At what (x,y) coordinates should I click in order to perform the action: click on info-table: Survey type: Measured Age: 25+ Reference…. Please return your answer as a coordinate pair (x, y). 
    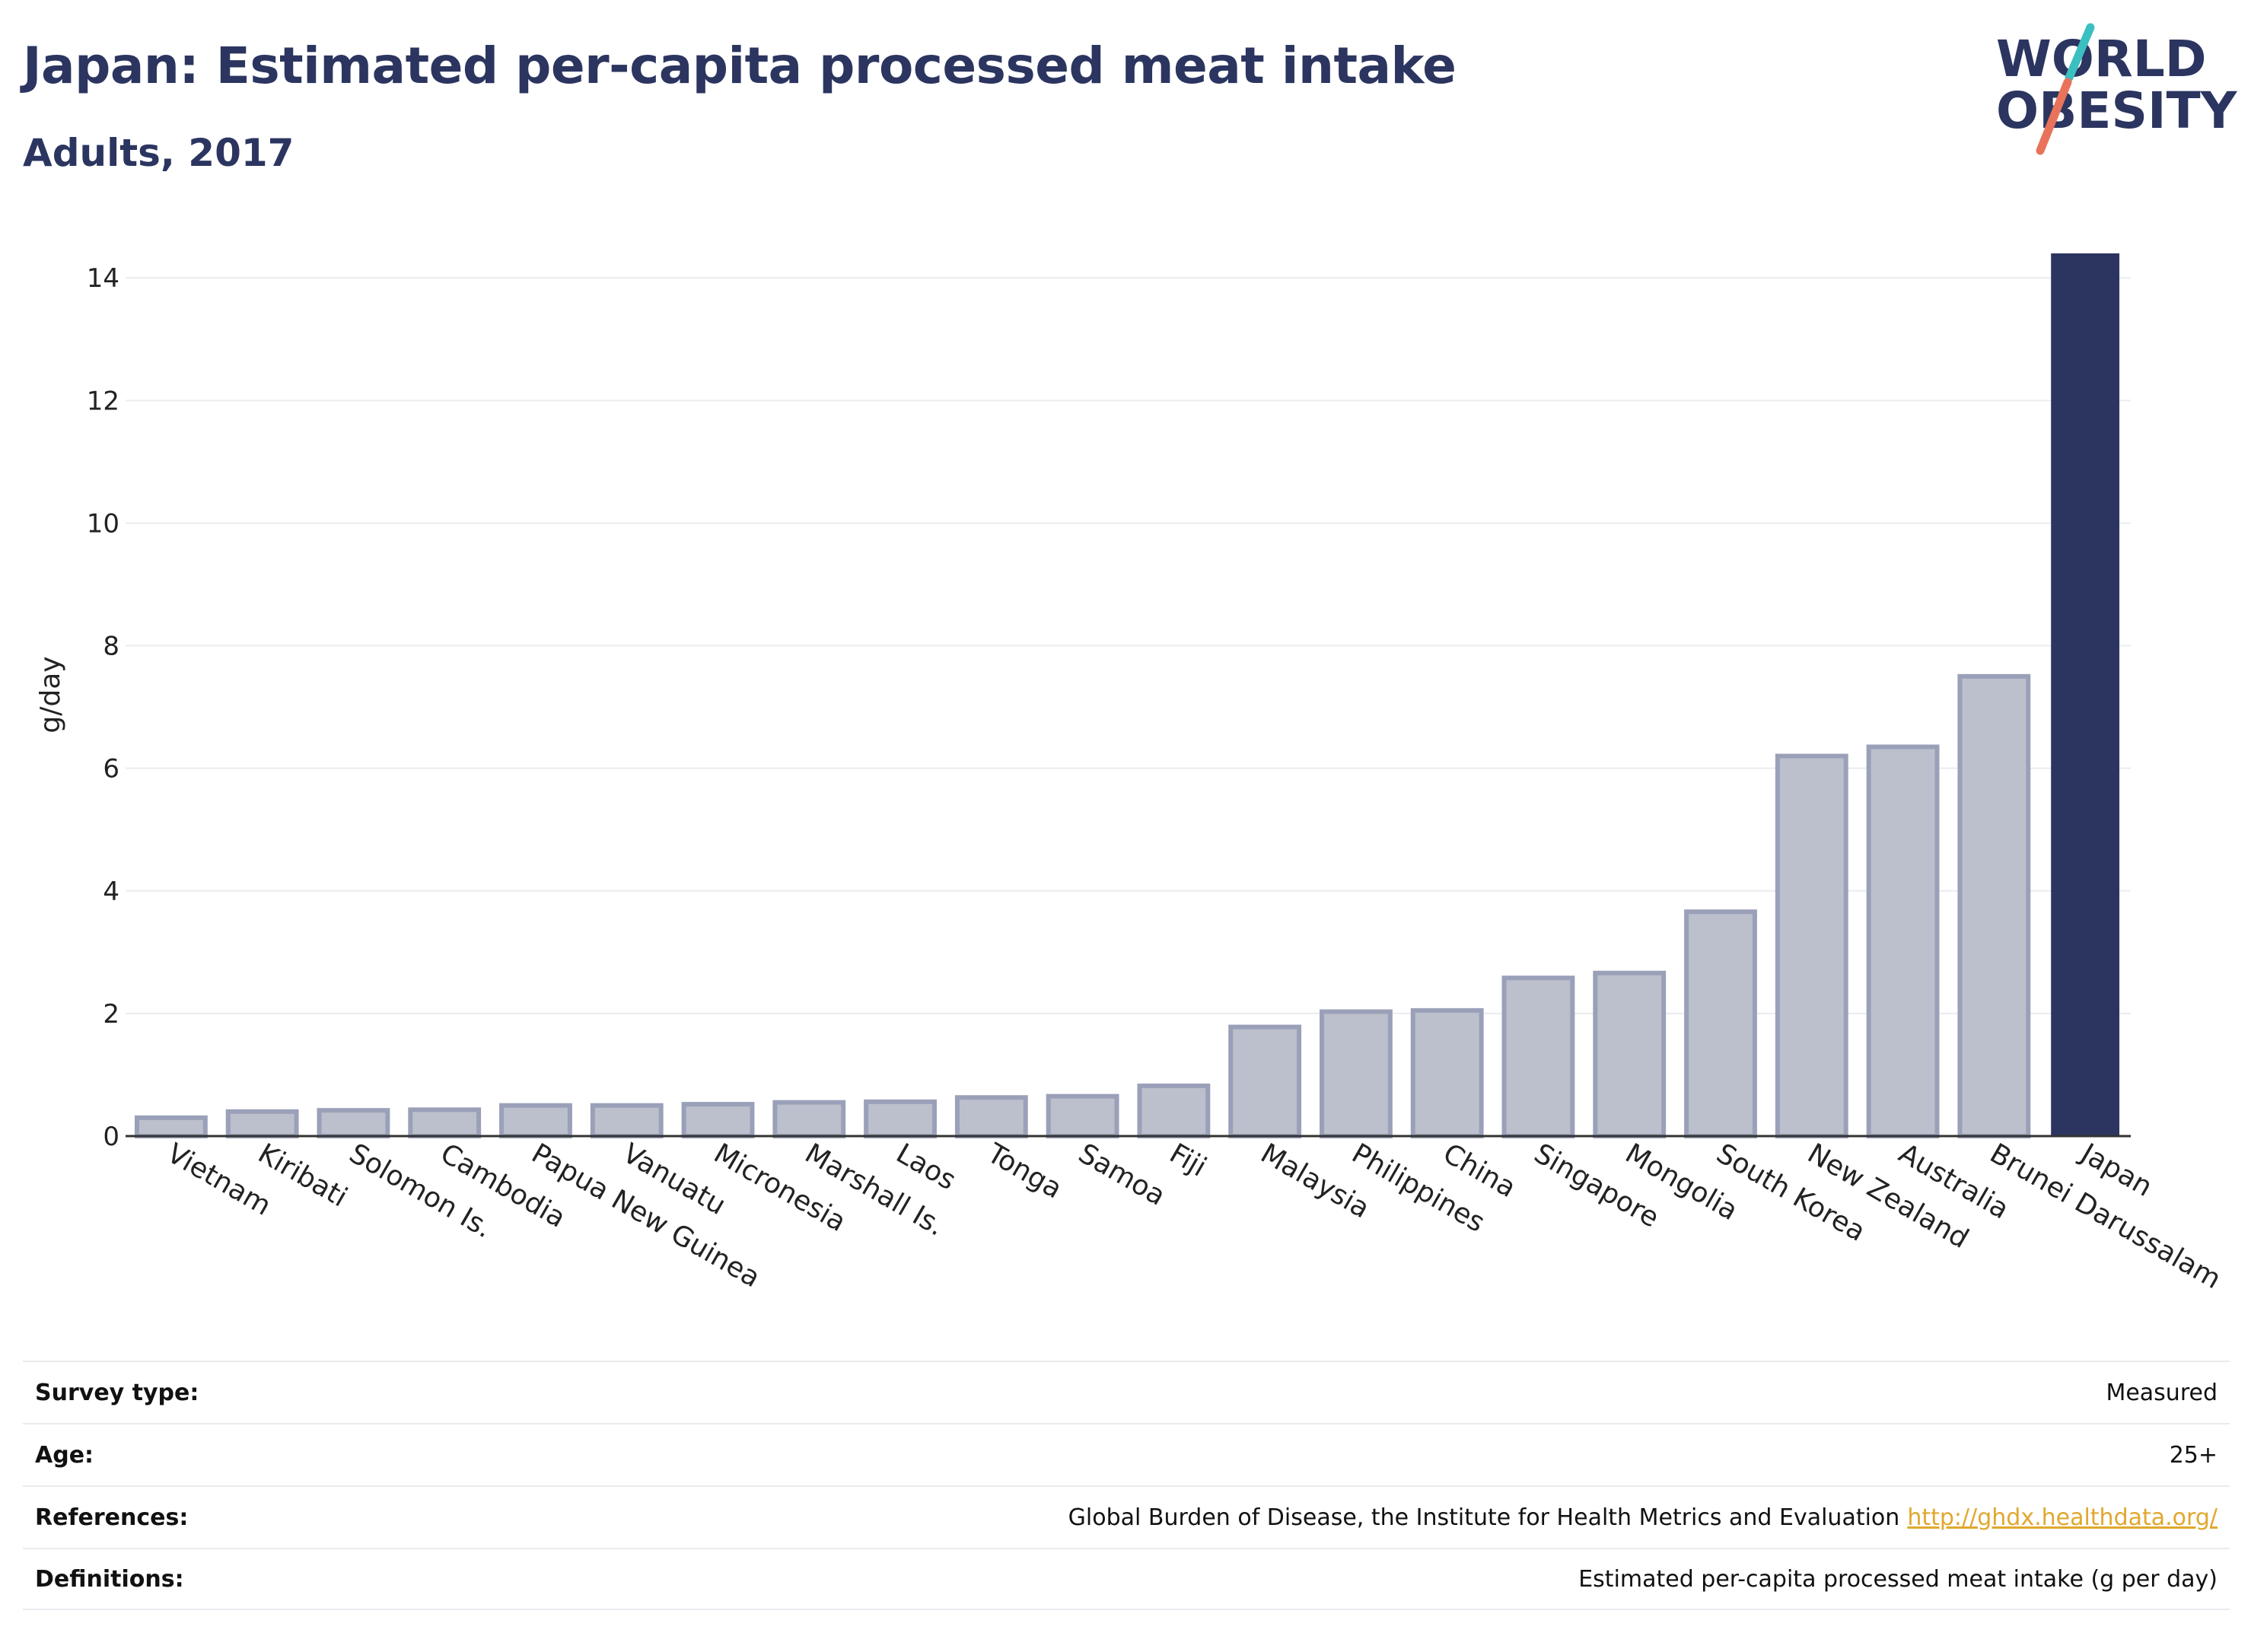
    Looking at the image, I should click on (1126, 1485).